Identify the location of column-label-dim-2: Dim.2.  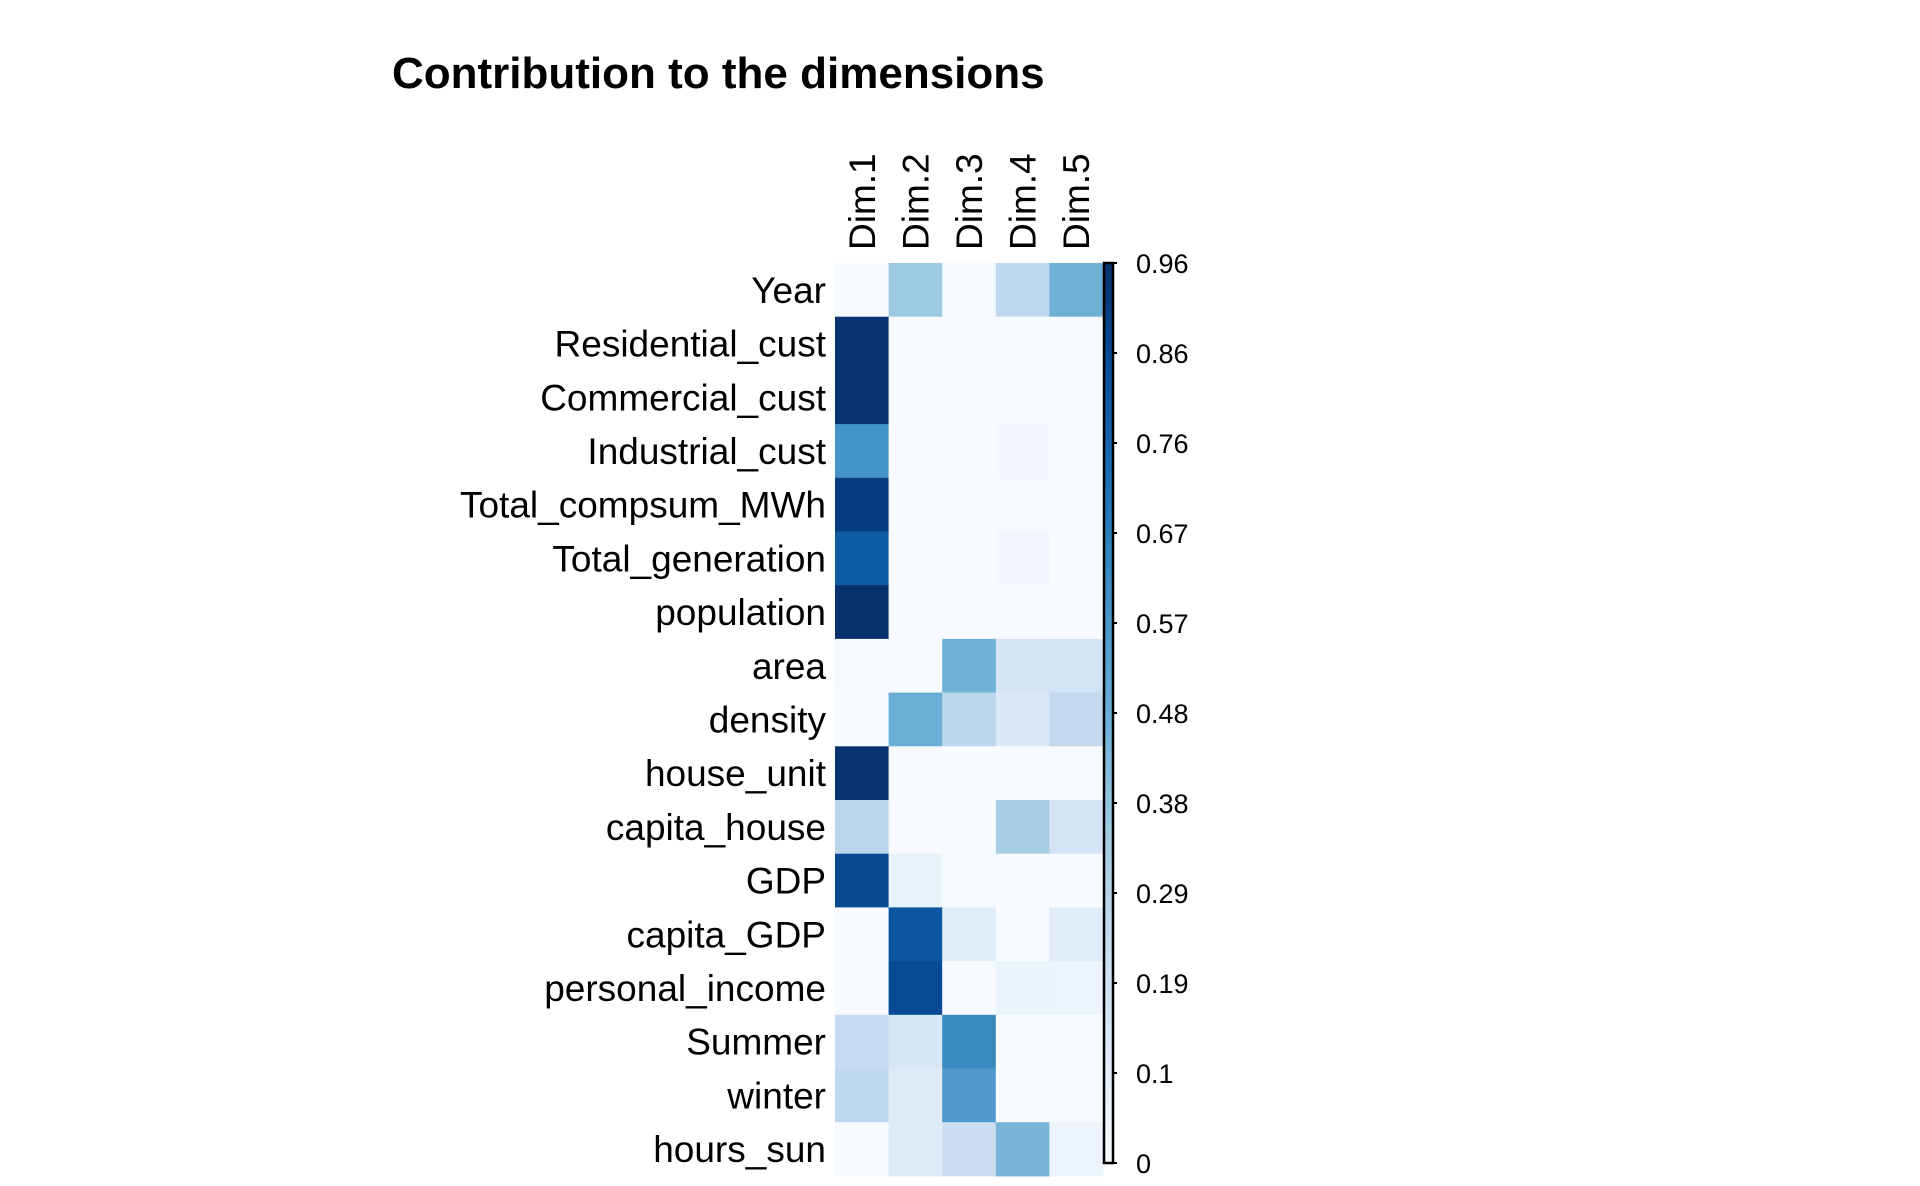
(915, 201).